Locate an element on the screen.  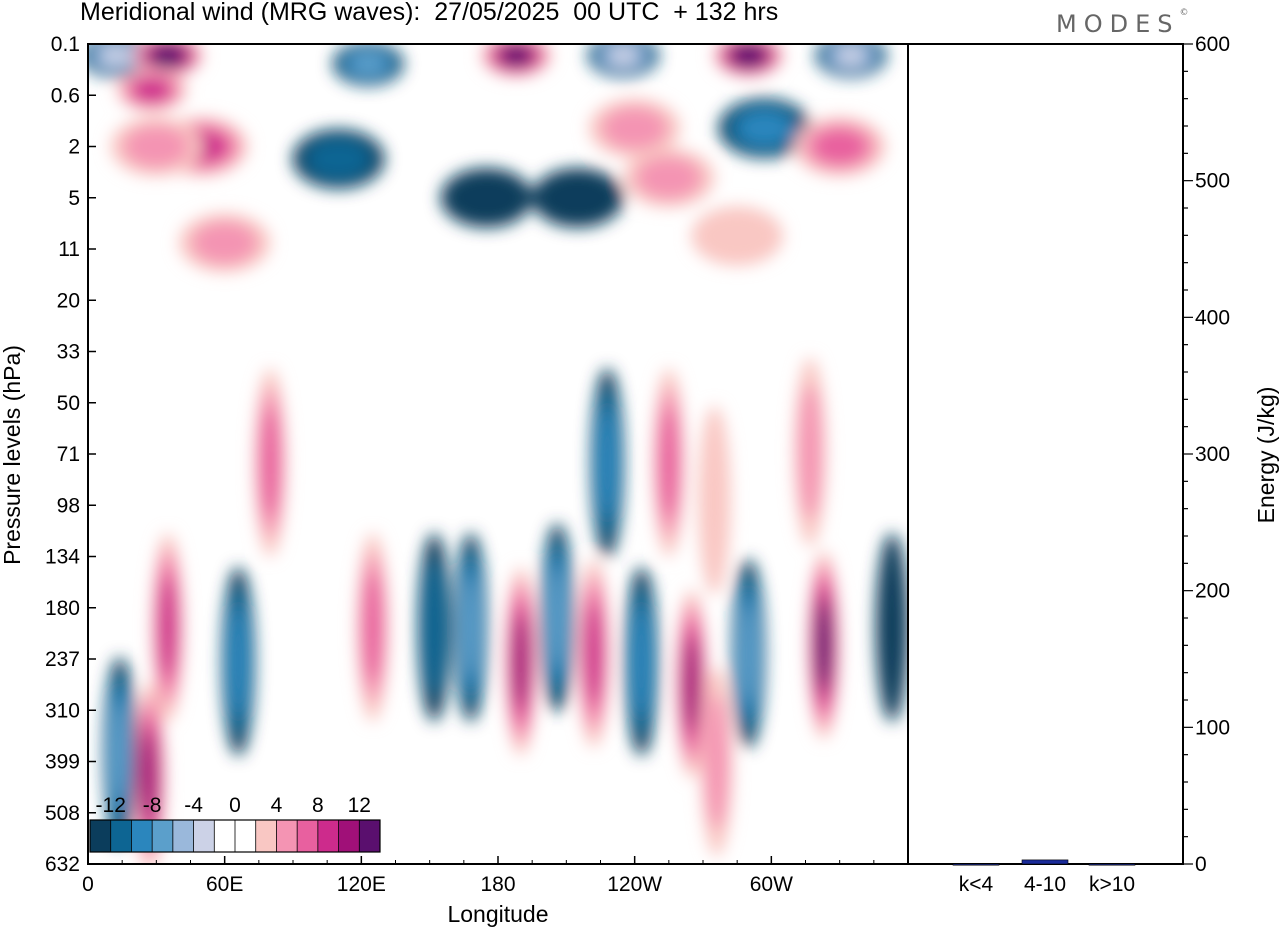
energy-tick-label: 400 is located at coordinates (1212, 317).